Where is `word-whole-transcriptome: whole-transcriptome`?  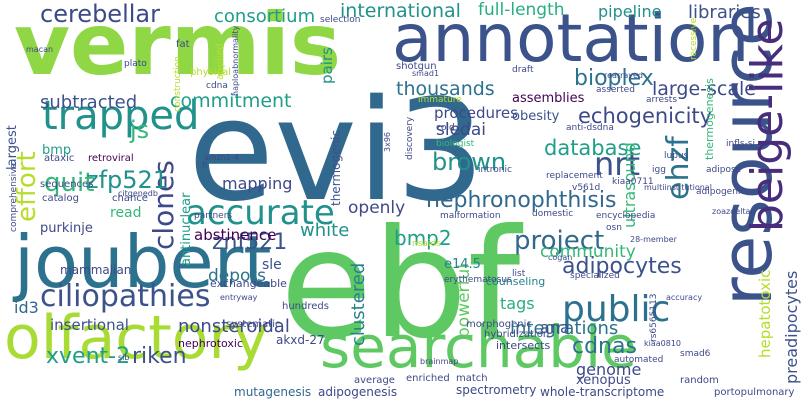 word-whole-transcriptome: whole-transcriptome is located at coordinates (602, 392).